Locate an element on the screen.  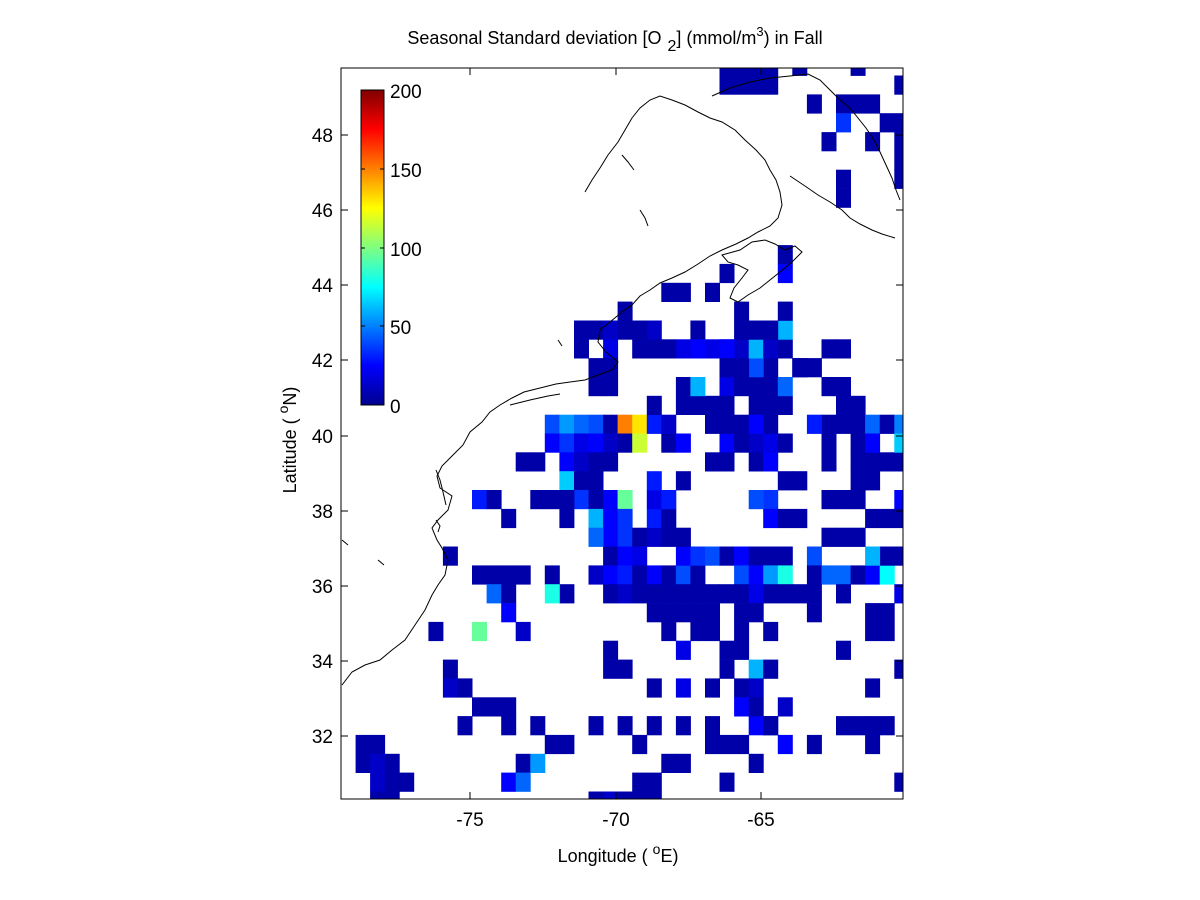
colorbar: 200 150 100 50 0 is located at coordinates (391, 250).